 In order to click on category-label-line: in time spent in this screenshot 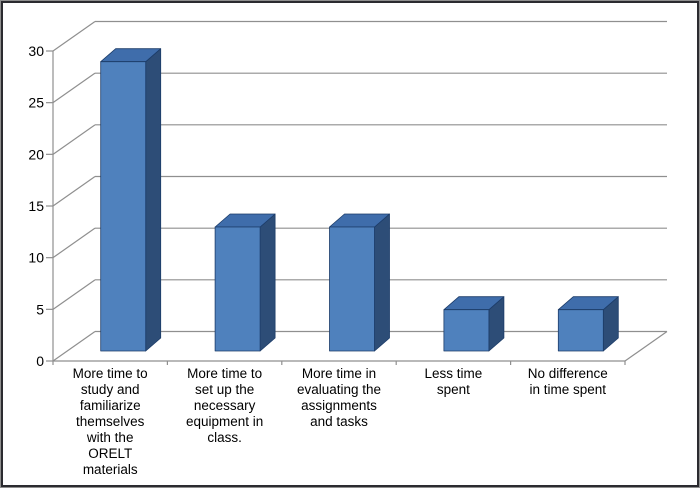, I will do `click(568, 389)`.